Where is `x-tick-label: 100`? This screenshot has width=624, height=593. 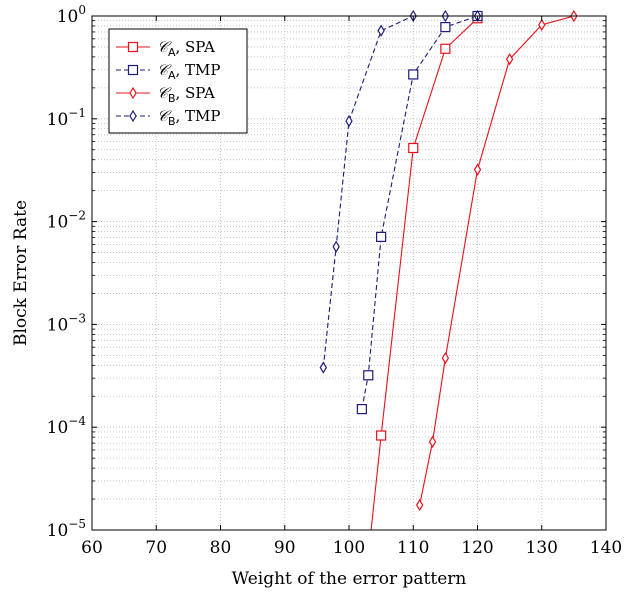 x-tick-label: 100 is located at coordinates (349, 548).